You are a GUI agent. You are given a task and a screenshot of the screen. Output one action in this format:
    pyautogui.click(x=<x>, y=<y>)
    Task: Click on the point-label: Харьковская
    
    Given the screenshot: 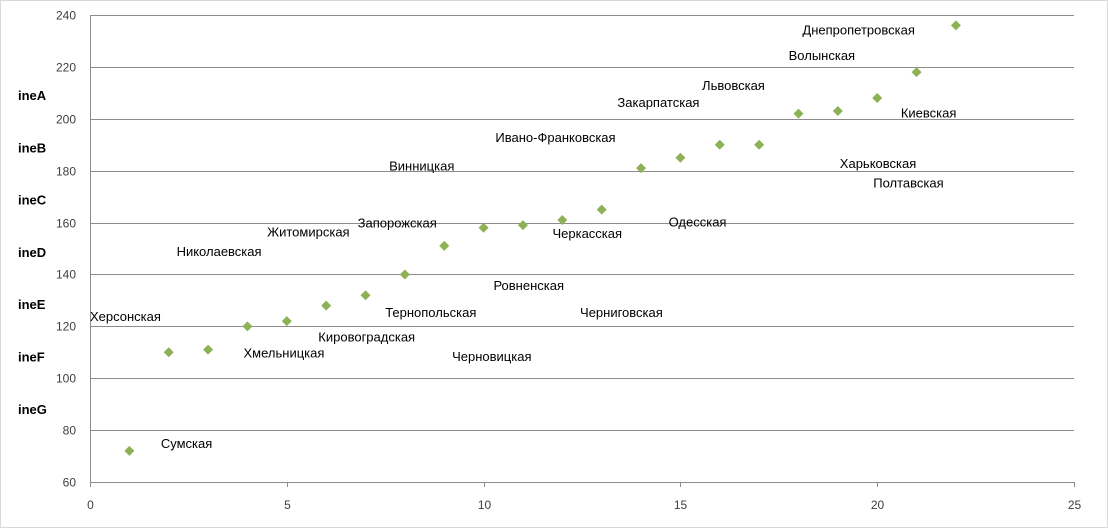 What is the action you would take?
    pyautogui.click(x=878, y=163)
    